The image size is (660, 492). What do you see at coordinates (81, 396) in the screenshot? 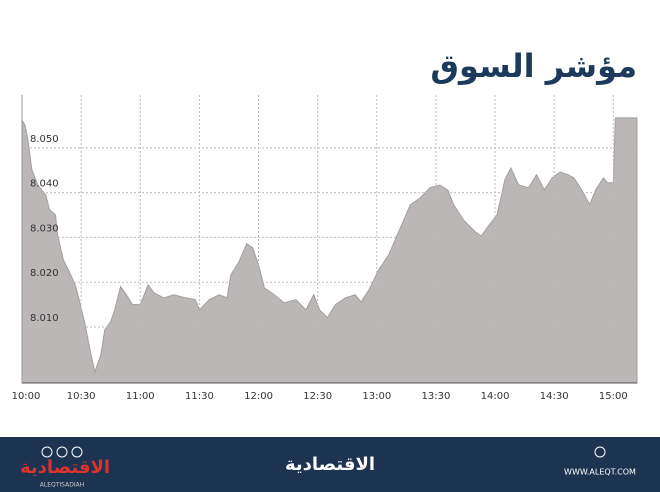
I see `x-tick-label: 10:30` at bounding box center [81, 396].